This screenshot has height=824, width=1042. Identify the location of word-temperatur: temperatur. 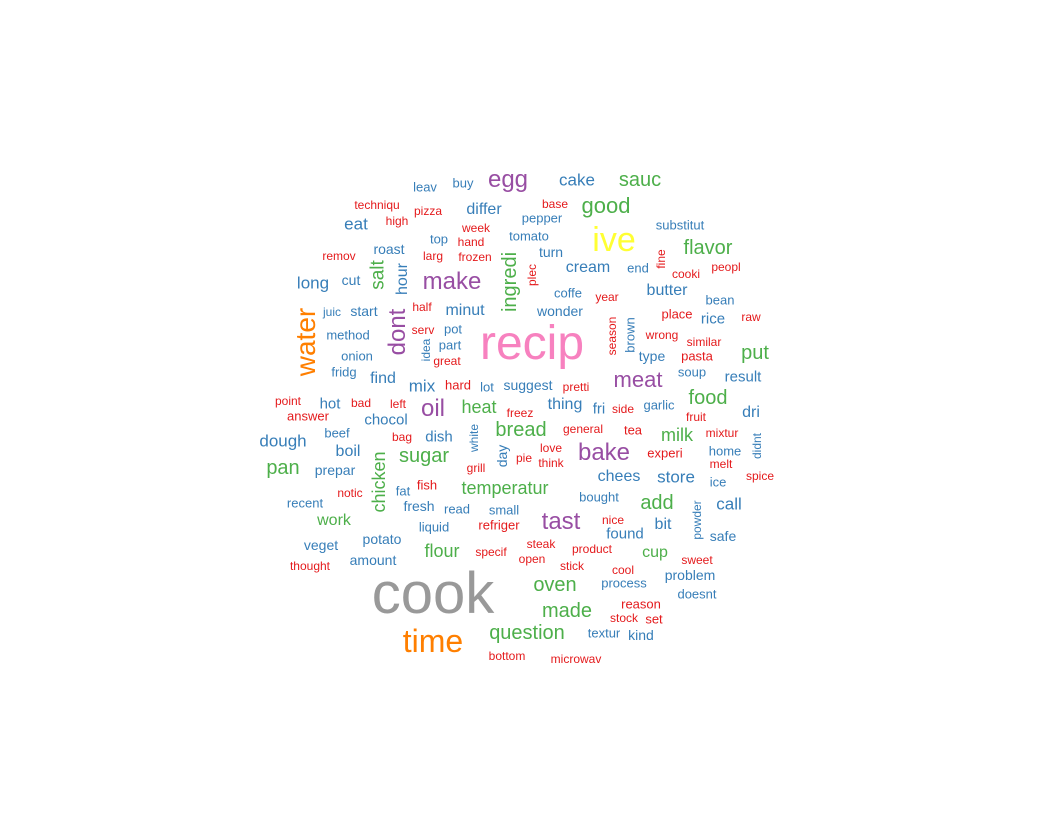
(505, 488).